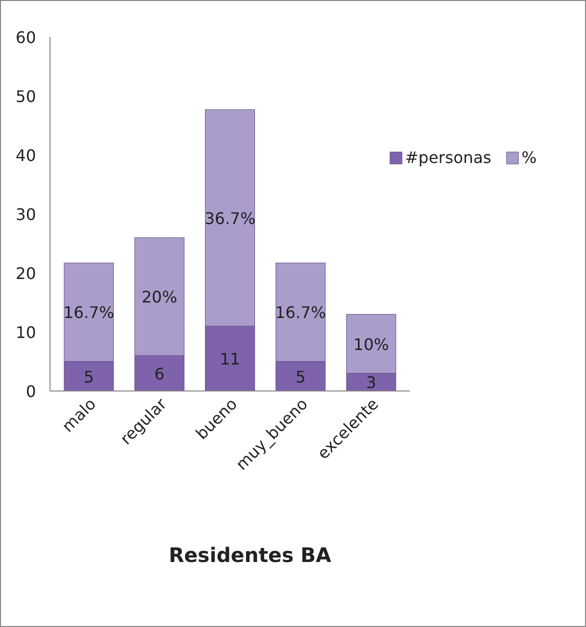 The width and height of the screenshot is (586, 627). I want to click on y-tick-label: 40, so click(26, 155).